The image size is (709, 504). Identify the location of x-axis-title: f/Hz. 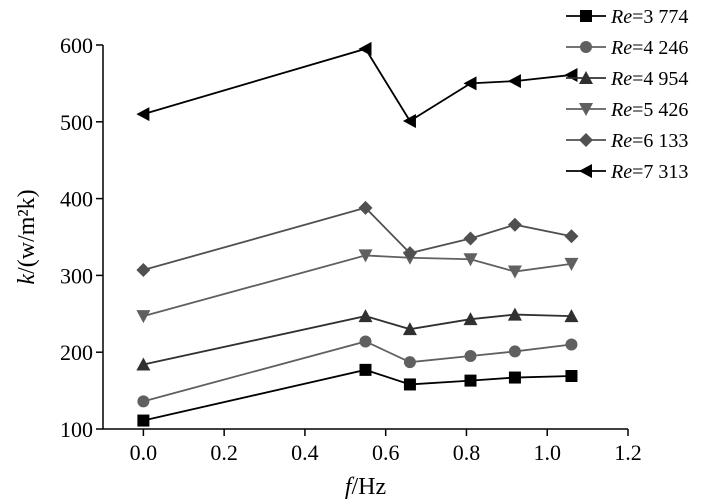
(365, 487).